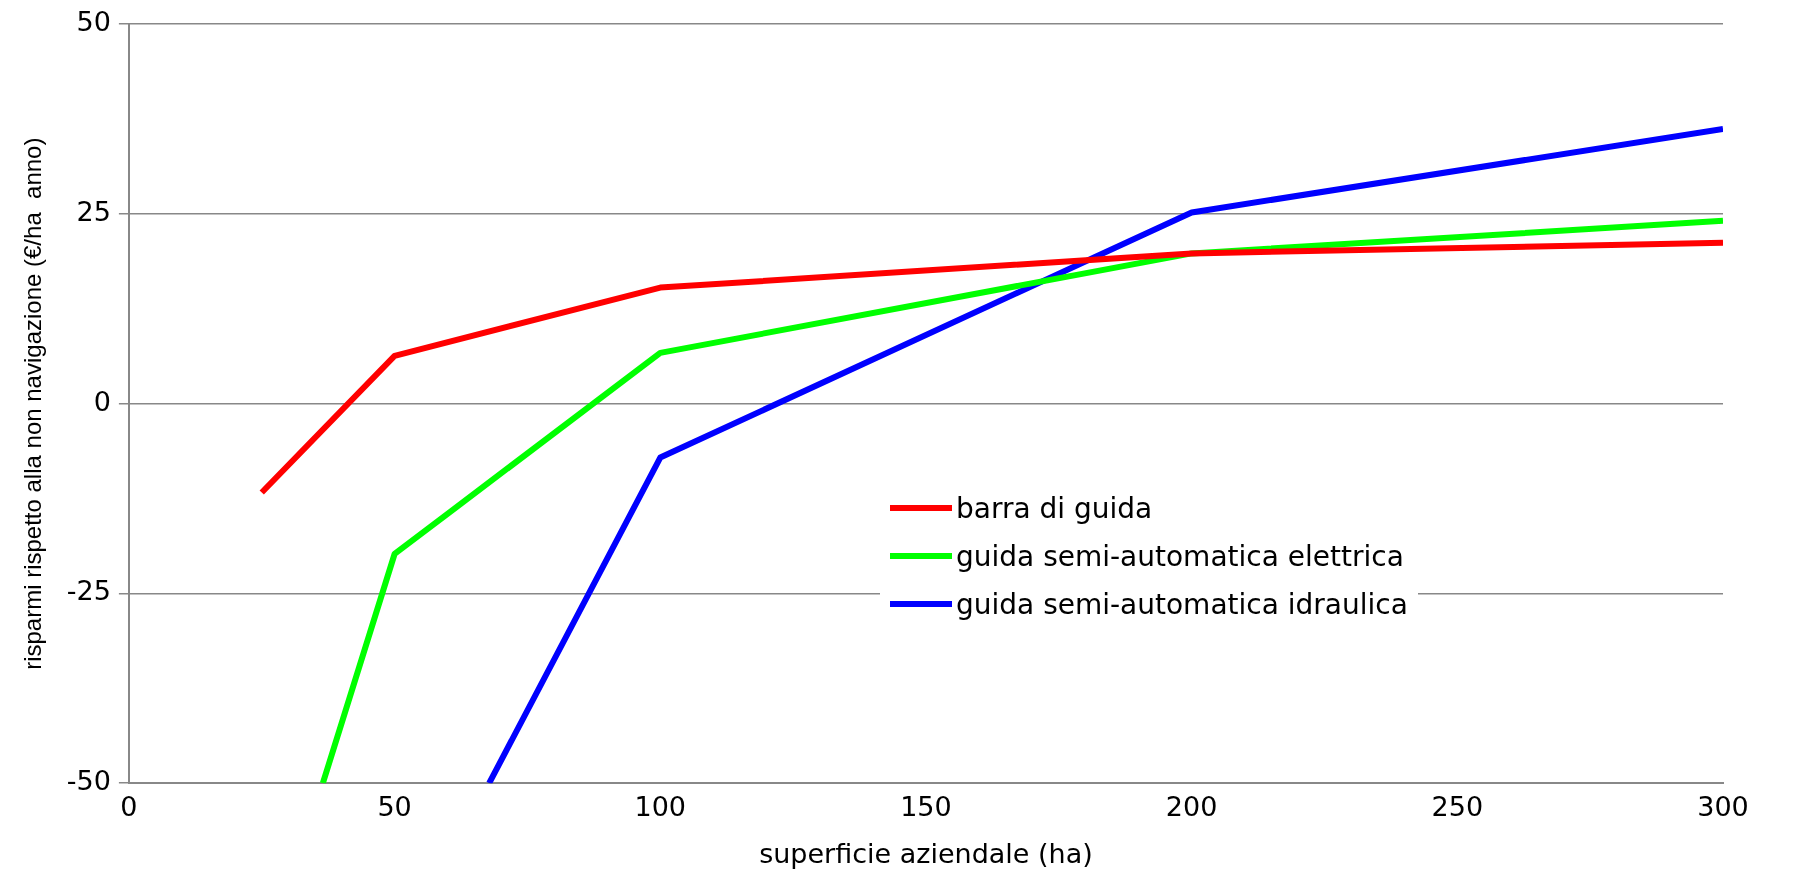 Image resolution: width=1793 pixels, height=886 pixels. Describe the element at coordinates (33, 403) in the screenshot. I see `y-axis-title: risparmi rispetto alla non navigazione (€/ha anno)` at that location.